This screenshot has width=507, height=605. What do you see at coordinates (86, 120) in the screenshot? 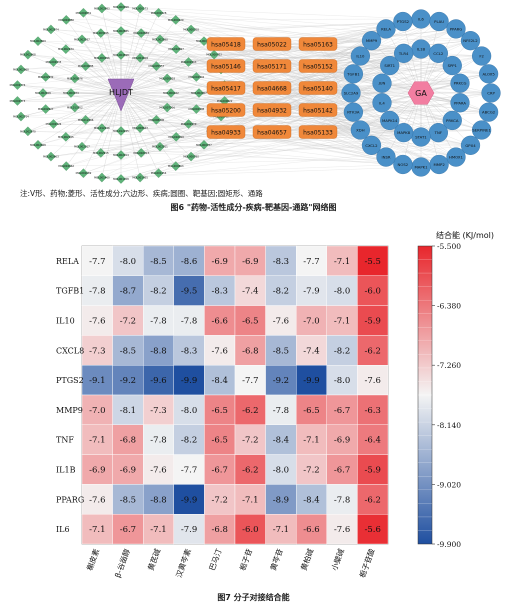
I see `svg-text: MOL012266` at bounding box center [86, 120].